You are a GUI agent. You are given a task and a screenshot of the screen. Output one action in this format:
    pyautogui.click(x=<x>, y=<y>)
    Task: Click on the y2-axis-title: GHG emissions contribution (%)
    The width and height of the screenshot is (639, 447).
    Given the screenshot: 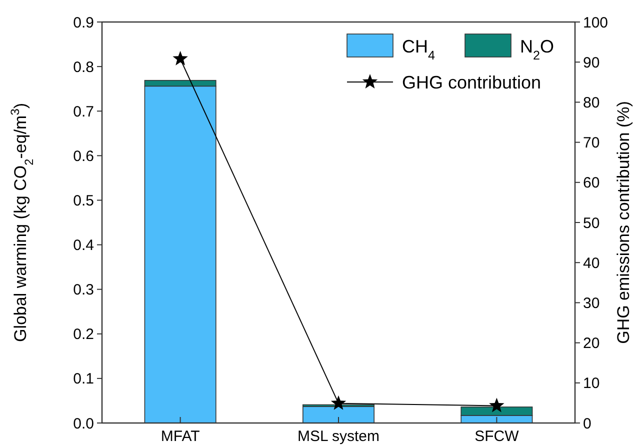 What is the action you would take?
    pyautogui.click(x=623, y=222)
    